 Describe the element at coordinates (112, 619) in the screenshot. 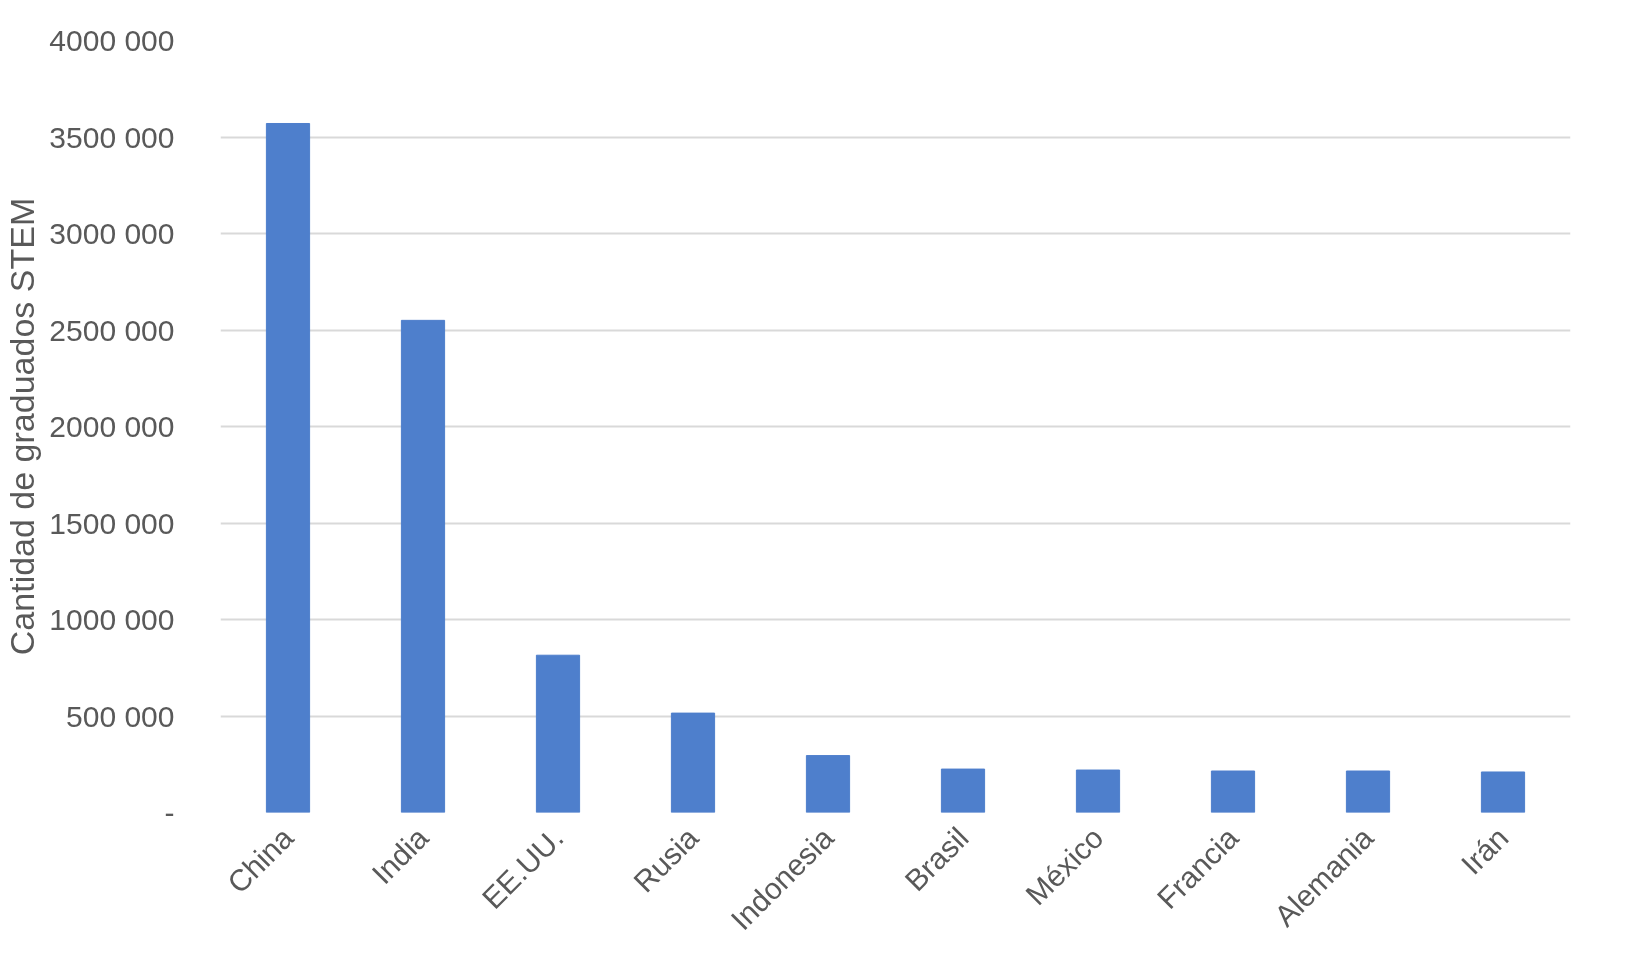

I see `y-tick-label: 1000 000` at that location.